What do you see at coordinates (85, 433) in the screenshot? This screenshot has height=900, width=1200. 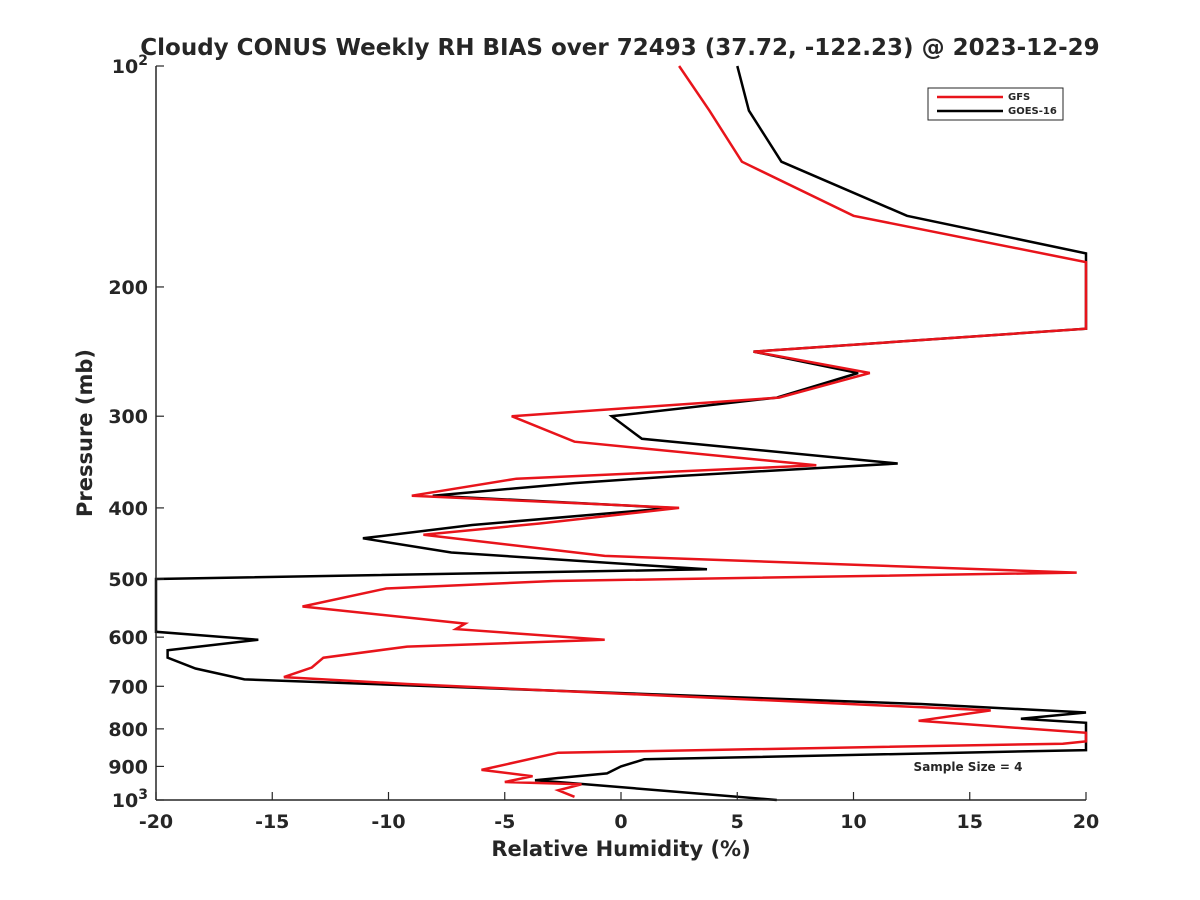 I see `y-axis-label: Pressure (mb)` at bounding box center [85, 433].